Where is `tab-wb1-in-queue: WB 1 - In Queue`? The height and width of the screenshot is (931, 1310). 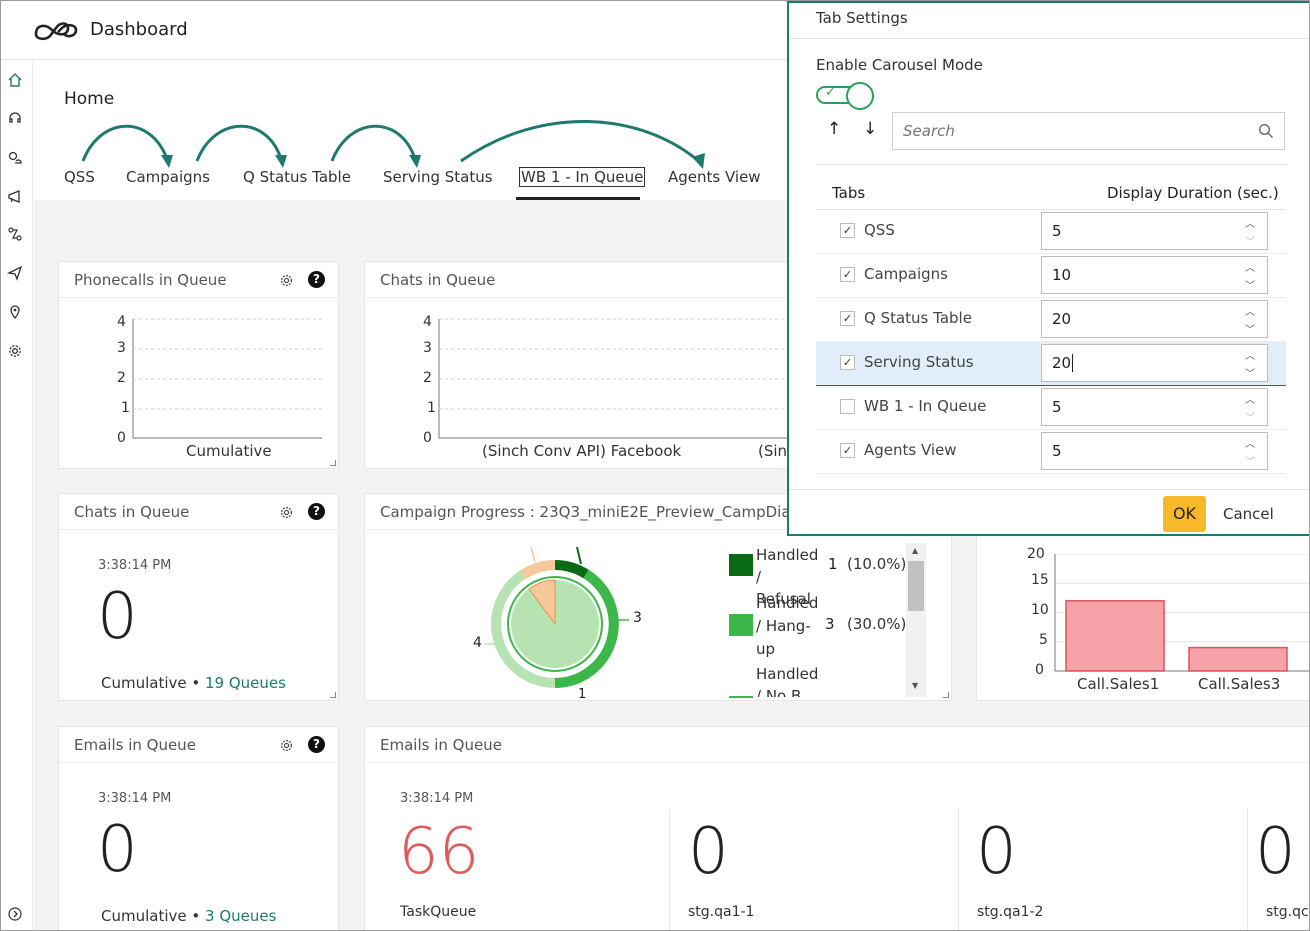 tab-wb1-in-queue: WB 1 - In Queue is located at coordinates (582, 177).